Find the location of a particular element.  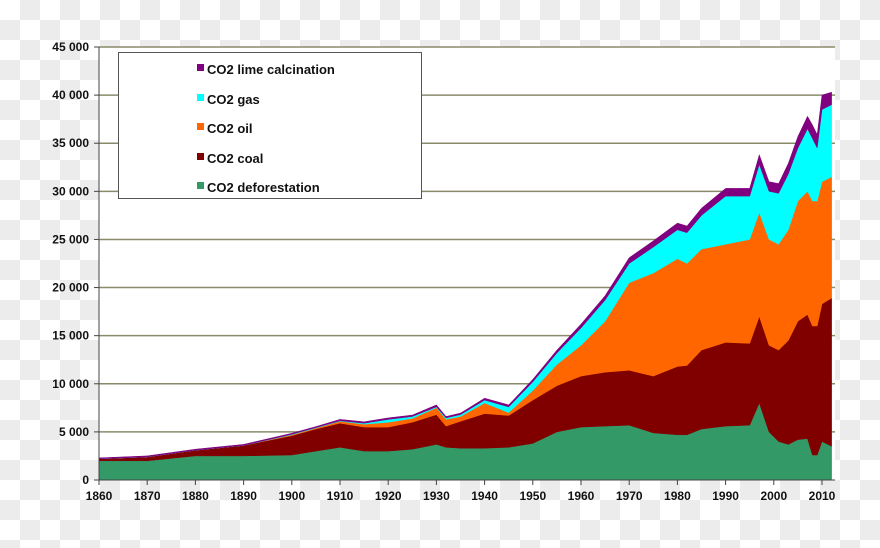

y-tick-label: 40 000 is located at coordinates (70, 95).